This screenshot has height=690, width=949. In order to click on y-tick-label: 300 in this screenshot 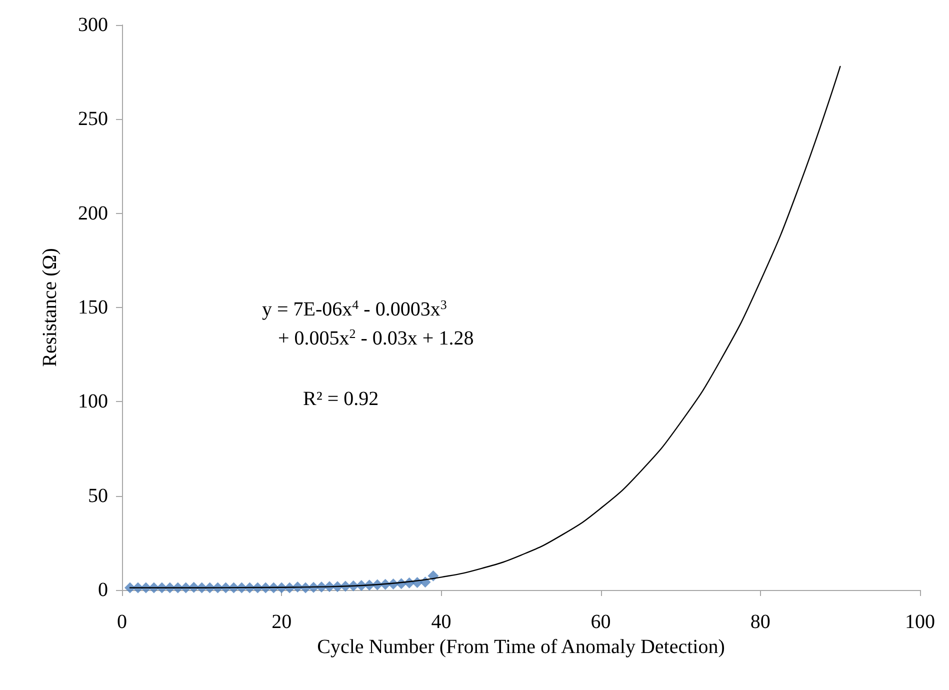, I will do `click(93, 25)`.